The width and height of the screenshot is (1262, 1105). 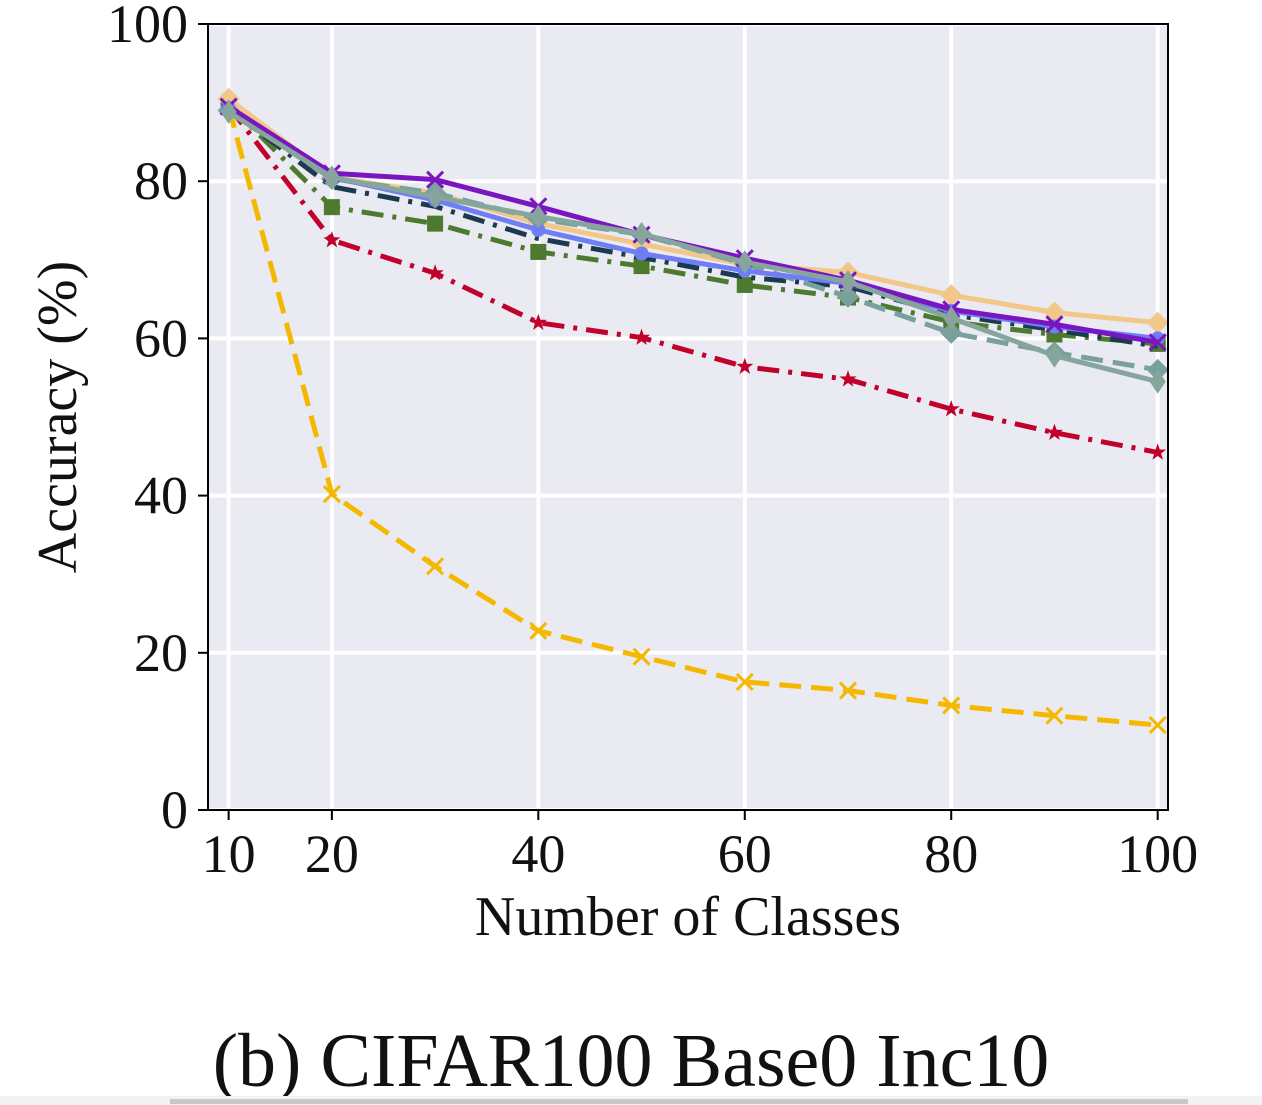 I want to click on x-tick-label: 40, so click(x=538, y=854).